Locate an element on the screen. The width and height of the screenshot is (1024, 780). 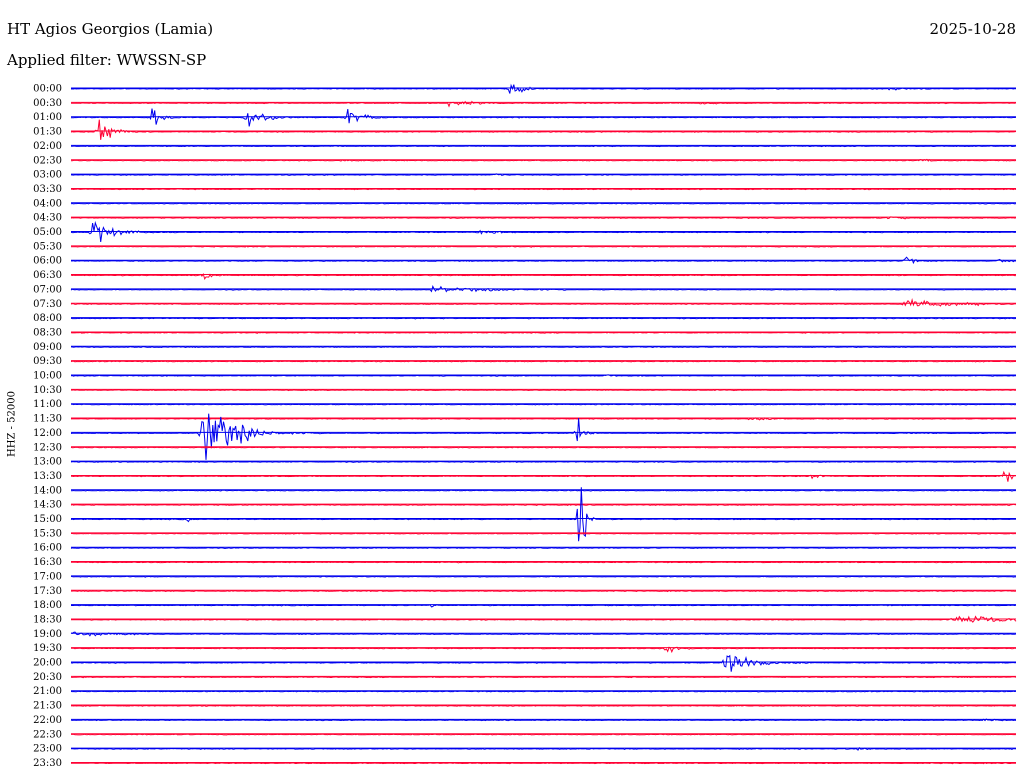
row-time-label: 00:30 is located at coordinates (47, 103).